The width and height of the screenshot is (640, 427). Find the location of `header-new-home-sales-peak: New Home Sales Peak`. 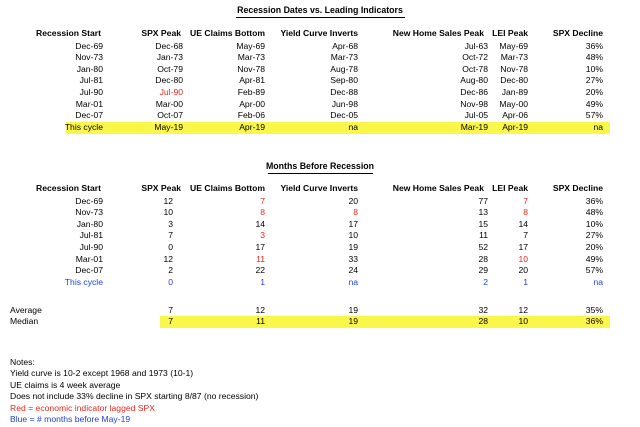

header-new-home-sales-peak: New Home Sales Peak is located at coordinates (438, 188).